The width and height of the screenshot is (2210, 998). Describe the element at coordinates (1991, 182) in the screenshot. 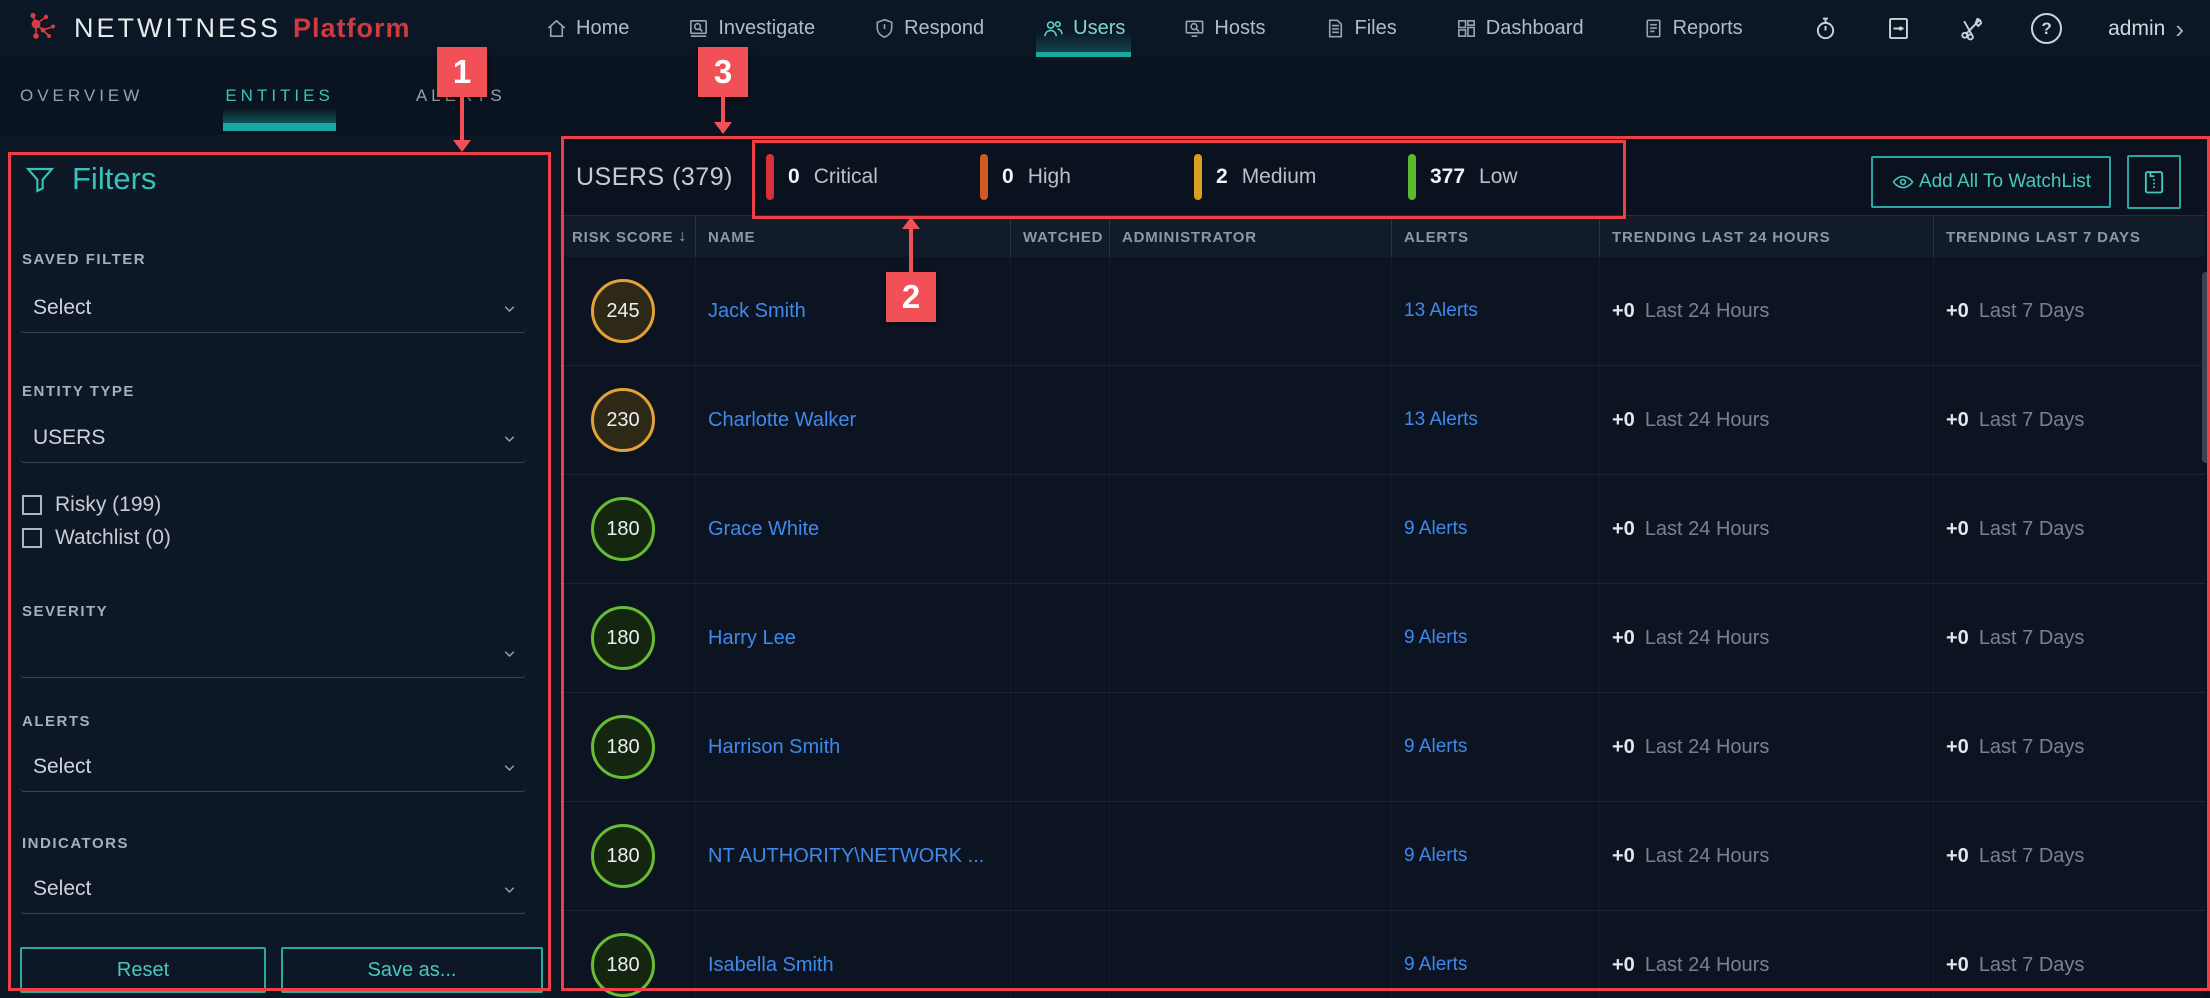

I see `add-all-to-watchlist-button: Add All To WatchList` at that location.